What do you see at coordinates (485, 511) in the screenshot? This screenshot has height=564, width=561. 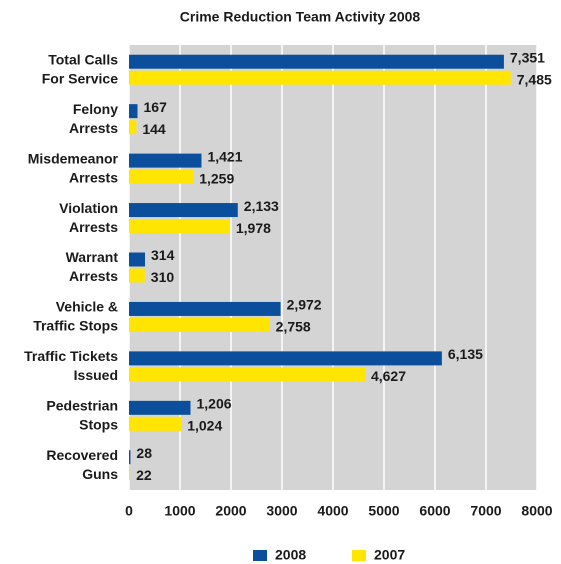 I see `x-tick-label: 7000` at bounding box center [485, 511].